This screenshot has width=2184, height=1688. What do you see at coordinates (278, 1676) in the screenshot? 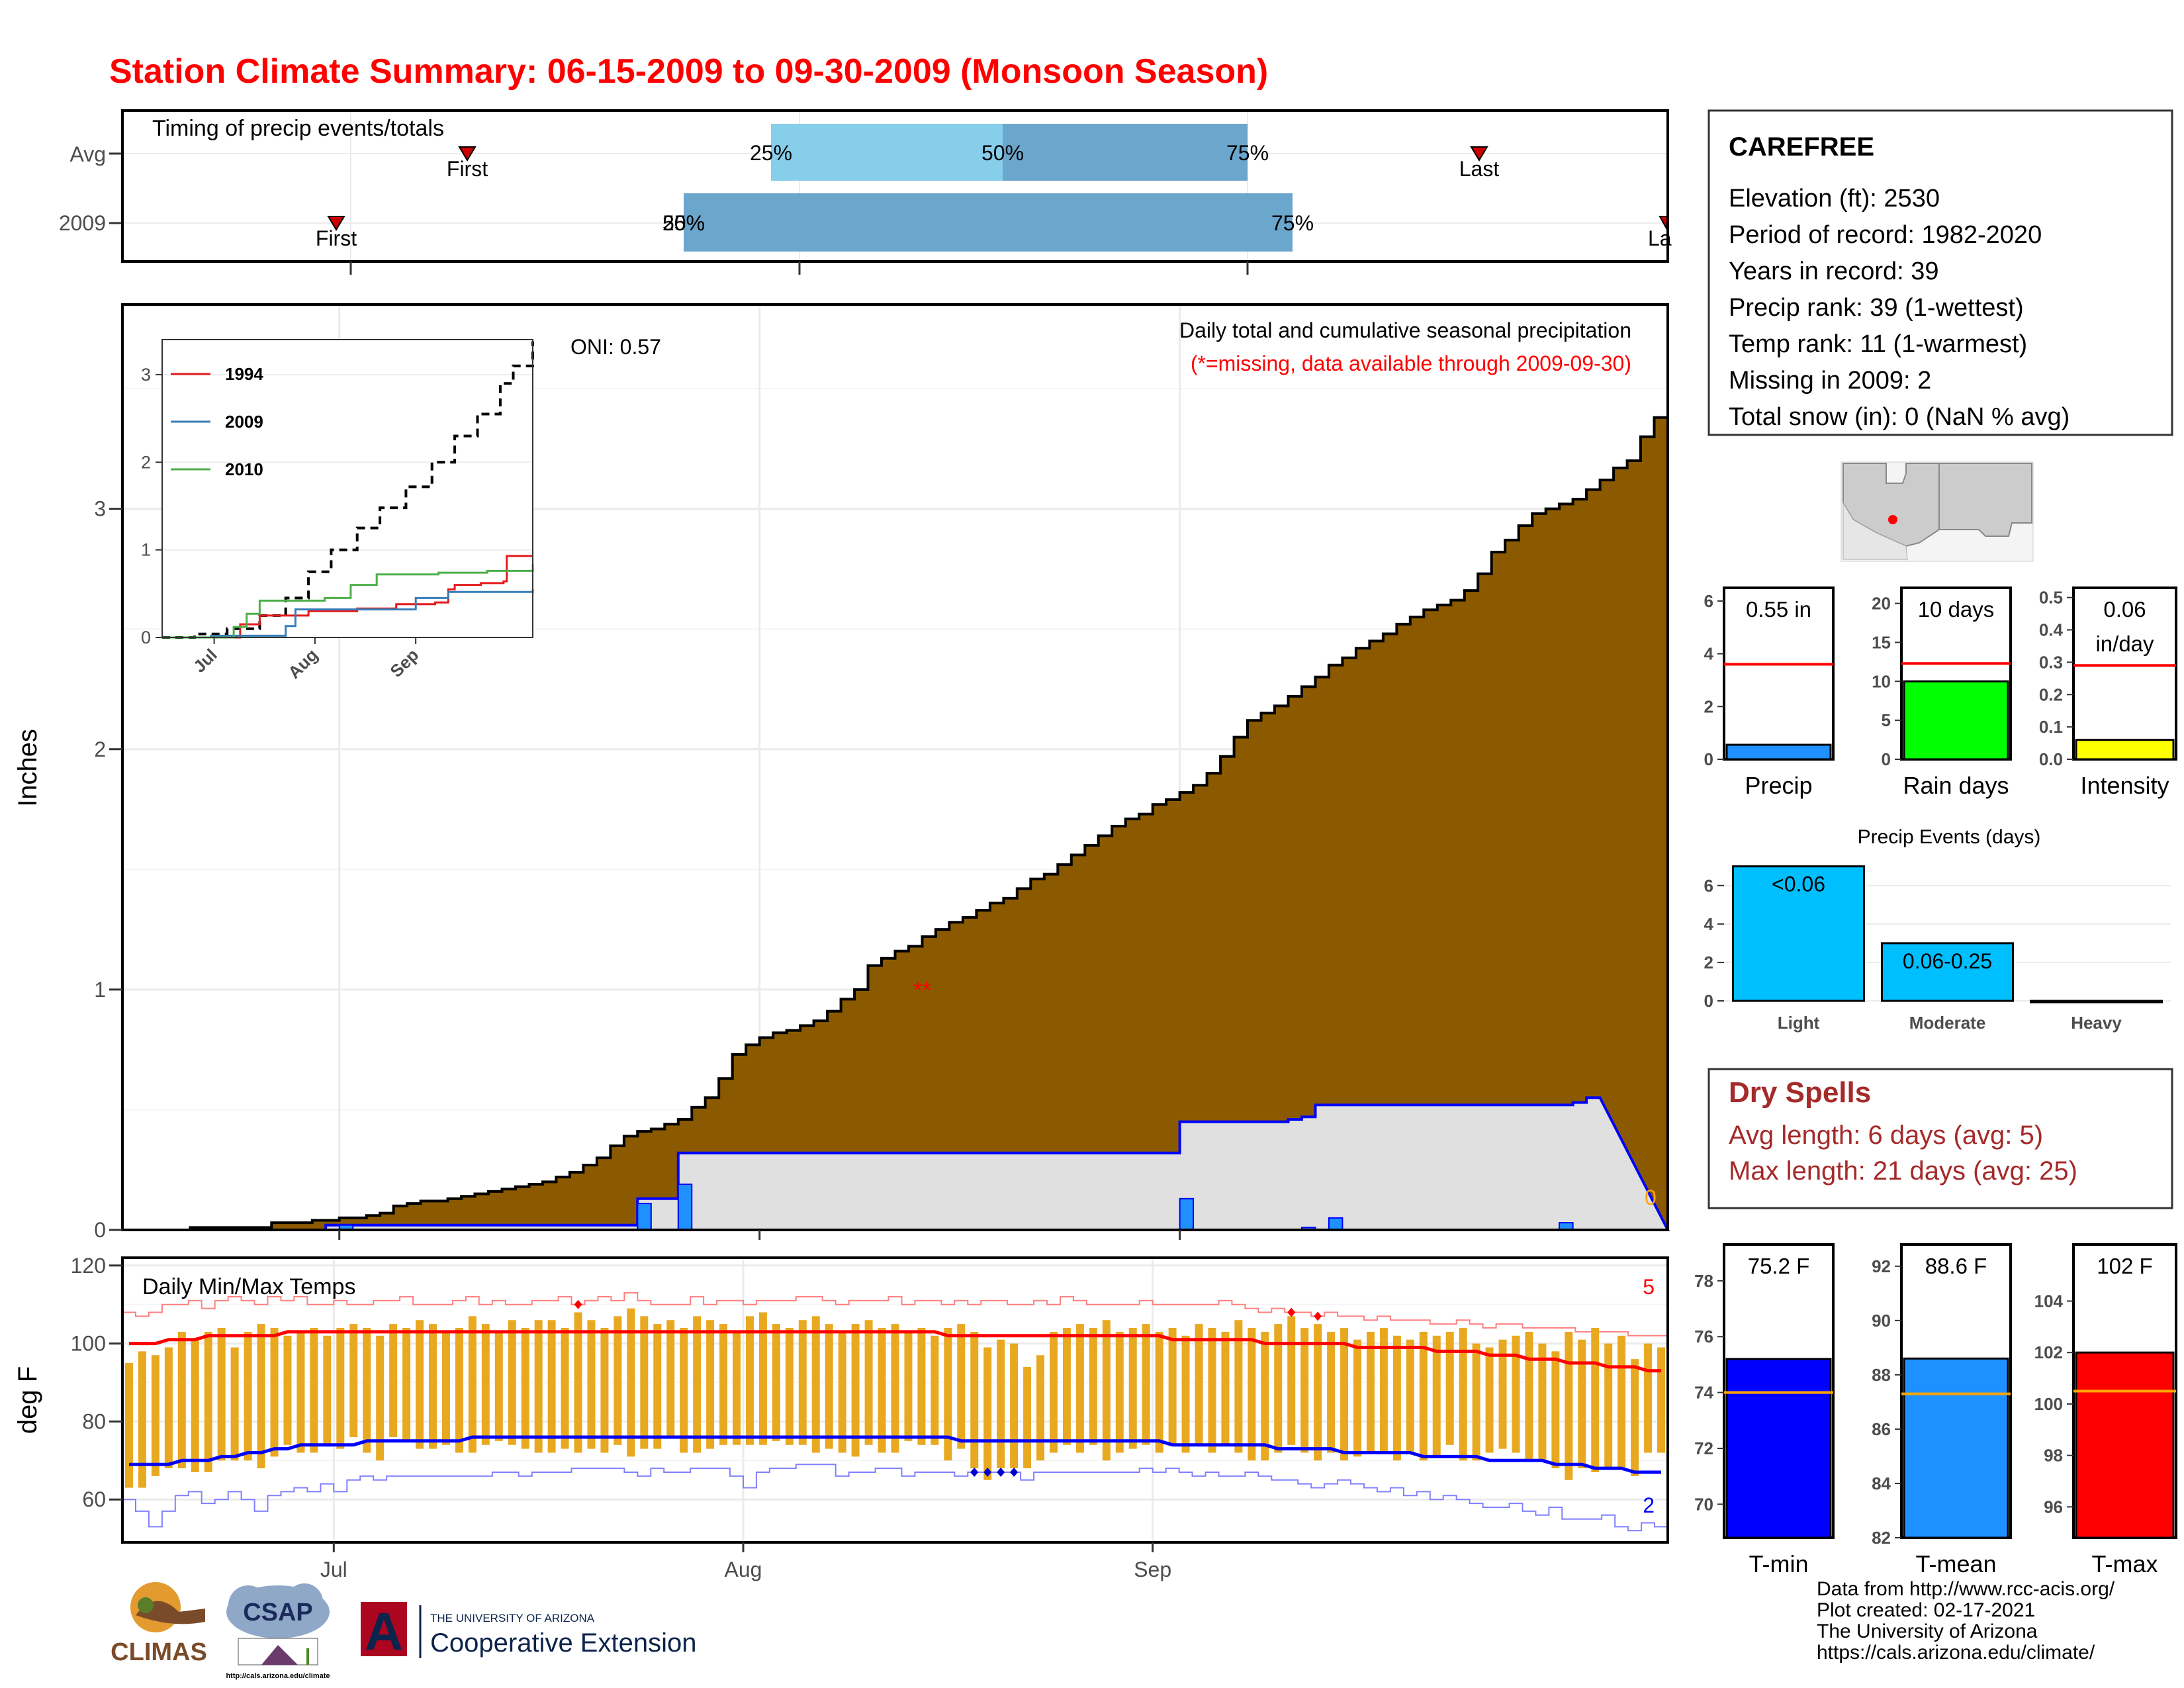
I see `csap-url: http://cals.arizona.edu/climate` at bounding box center [278, 1676].